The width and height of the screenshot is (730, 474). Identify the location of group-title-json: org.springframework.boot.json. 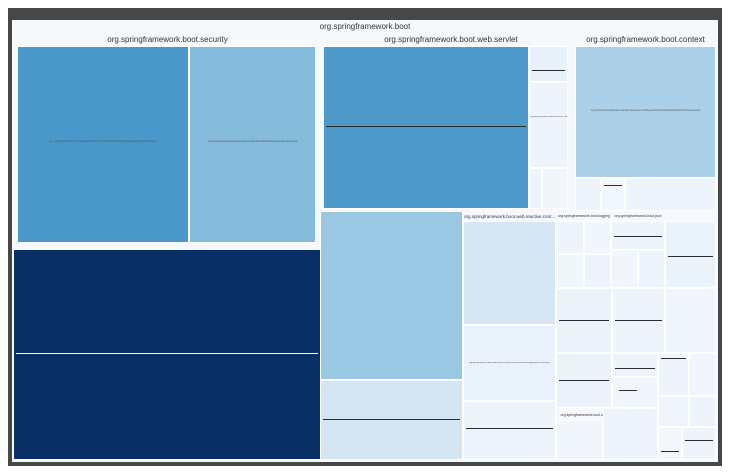
(638, 216).